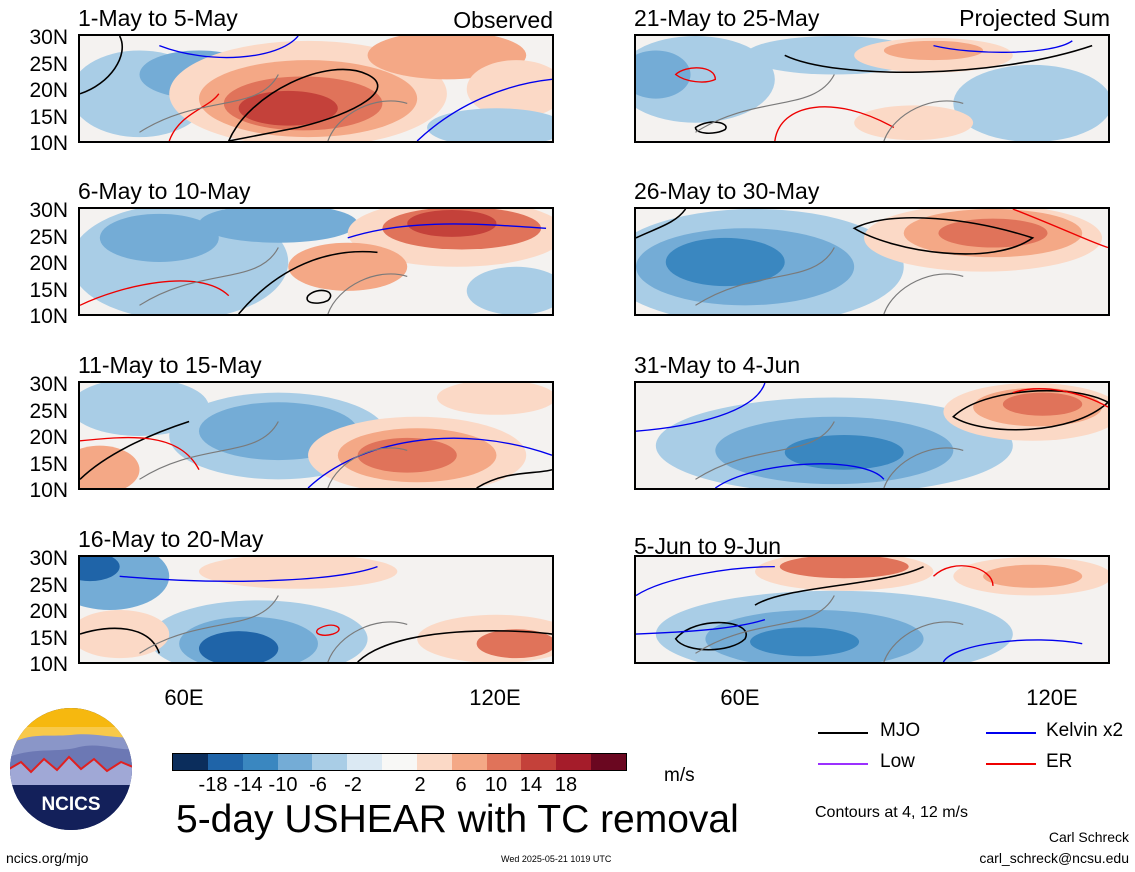  I want to click on main-title: 5-day USHEAR with TC removal, so click(457, 819).